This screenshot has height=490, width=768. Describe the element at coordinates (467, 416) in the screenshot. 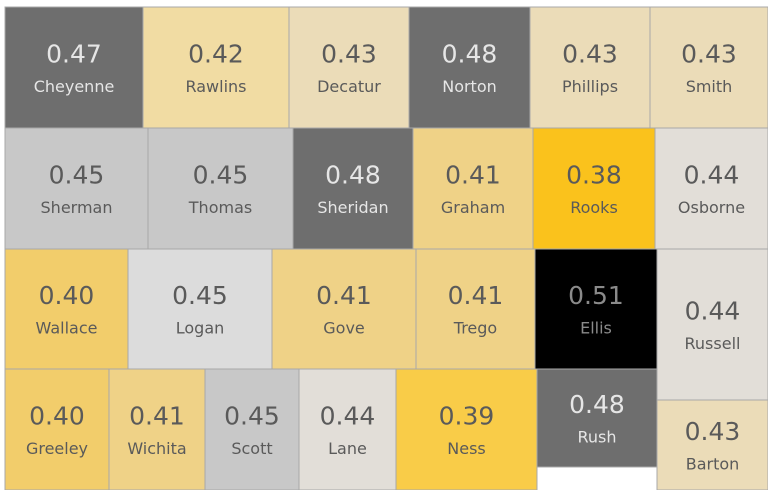

I see `county-value: 0.39` at that location.